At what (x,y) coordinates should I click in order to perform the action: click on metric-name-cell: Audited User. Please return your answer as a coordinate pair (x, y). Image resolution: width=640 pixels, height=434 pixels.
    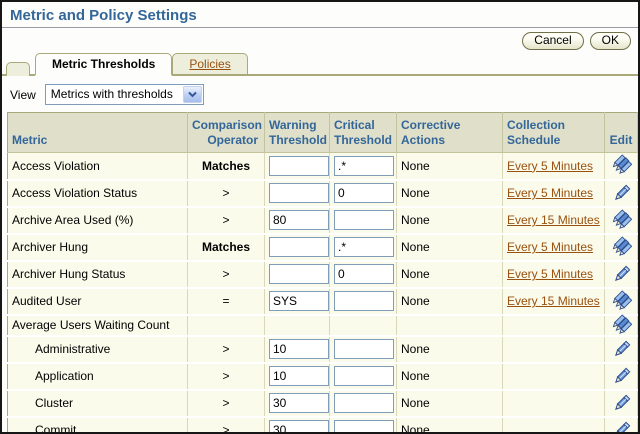
    Looking at the image, I should click on (97, 301).